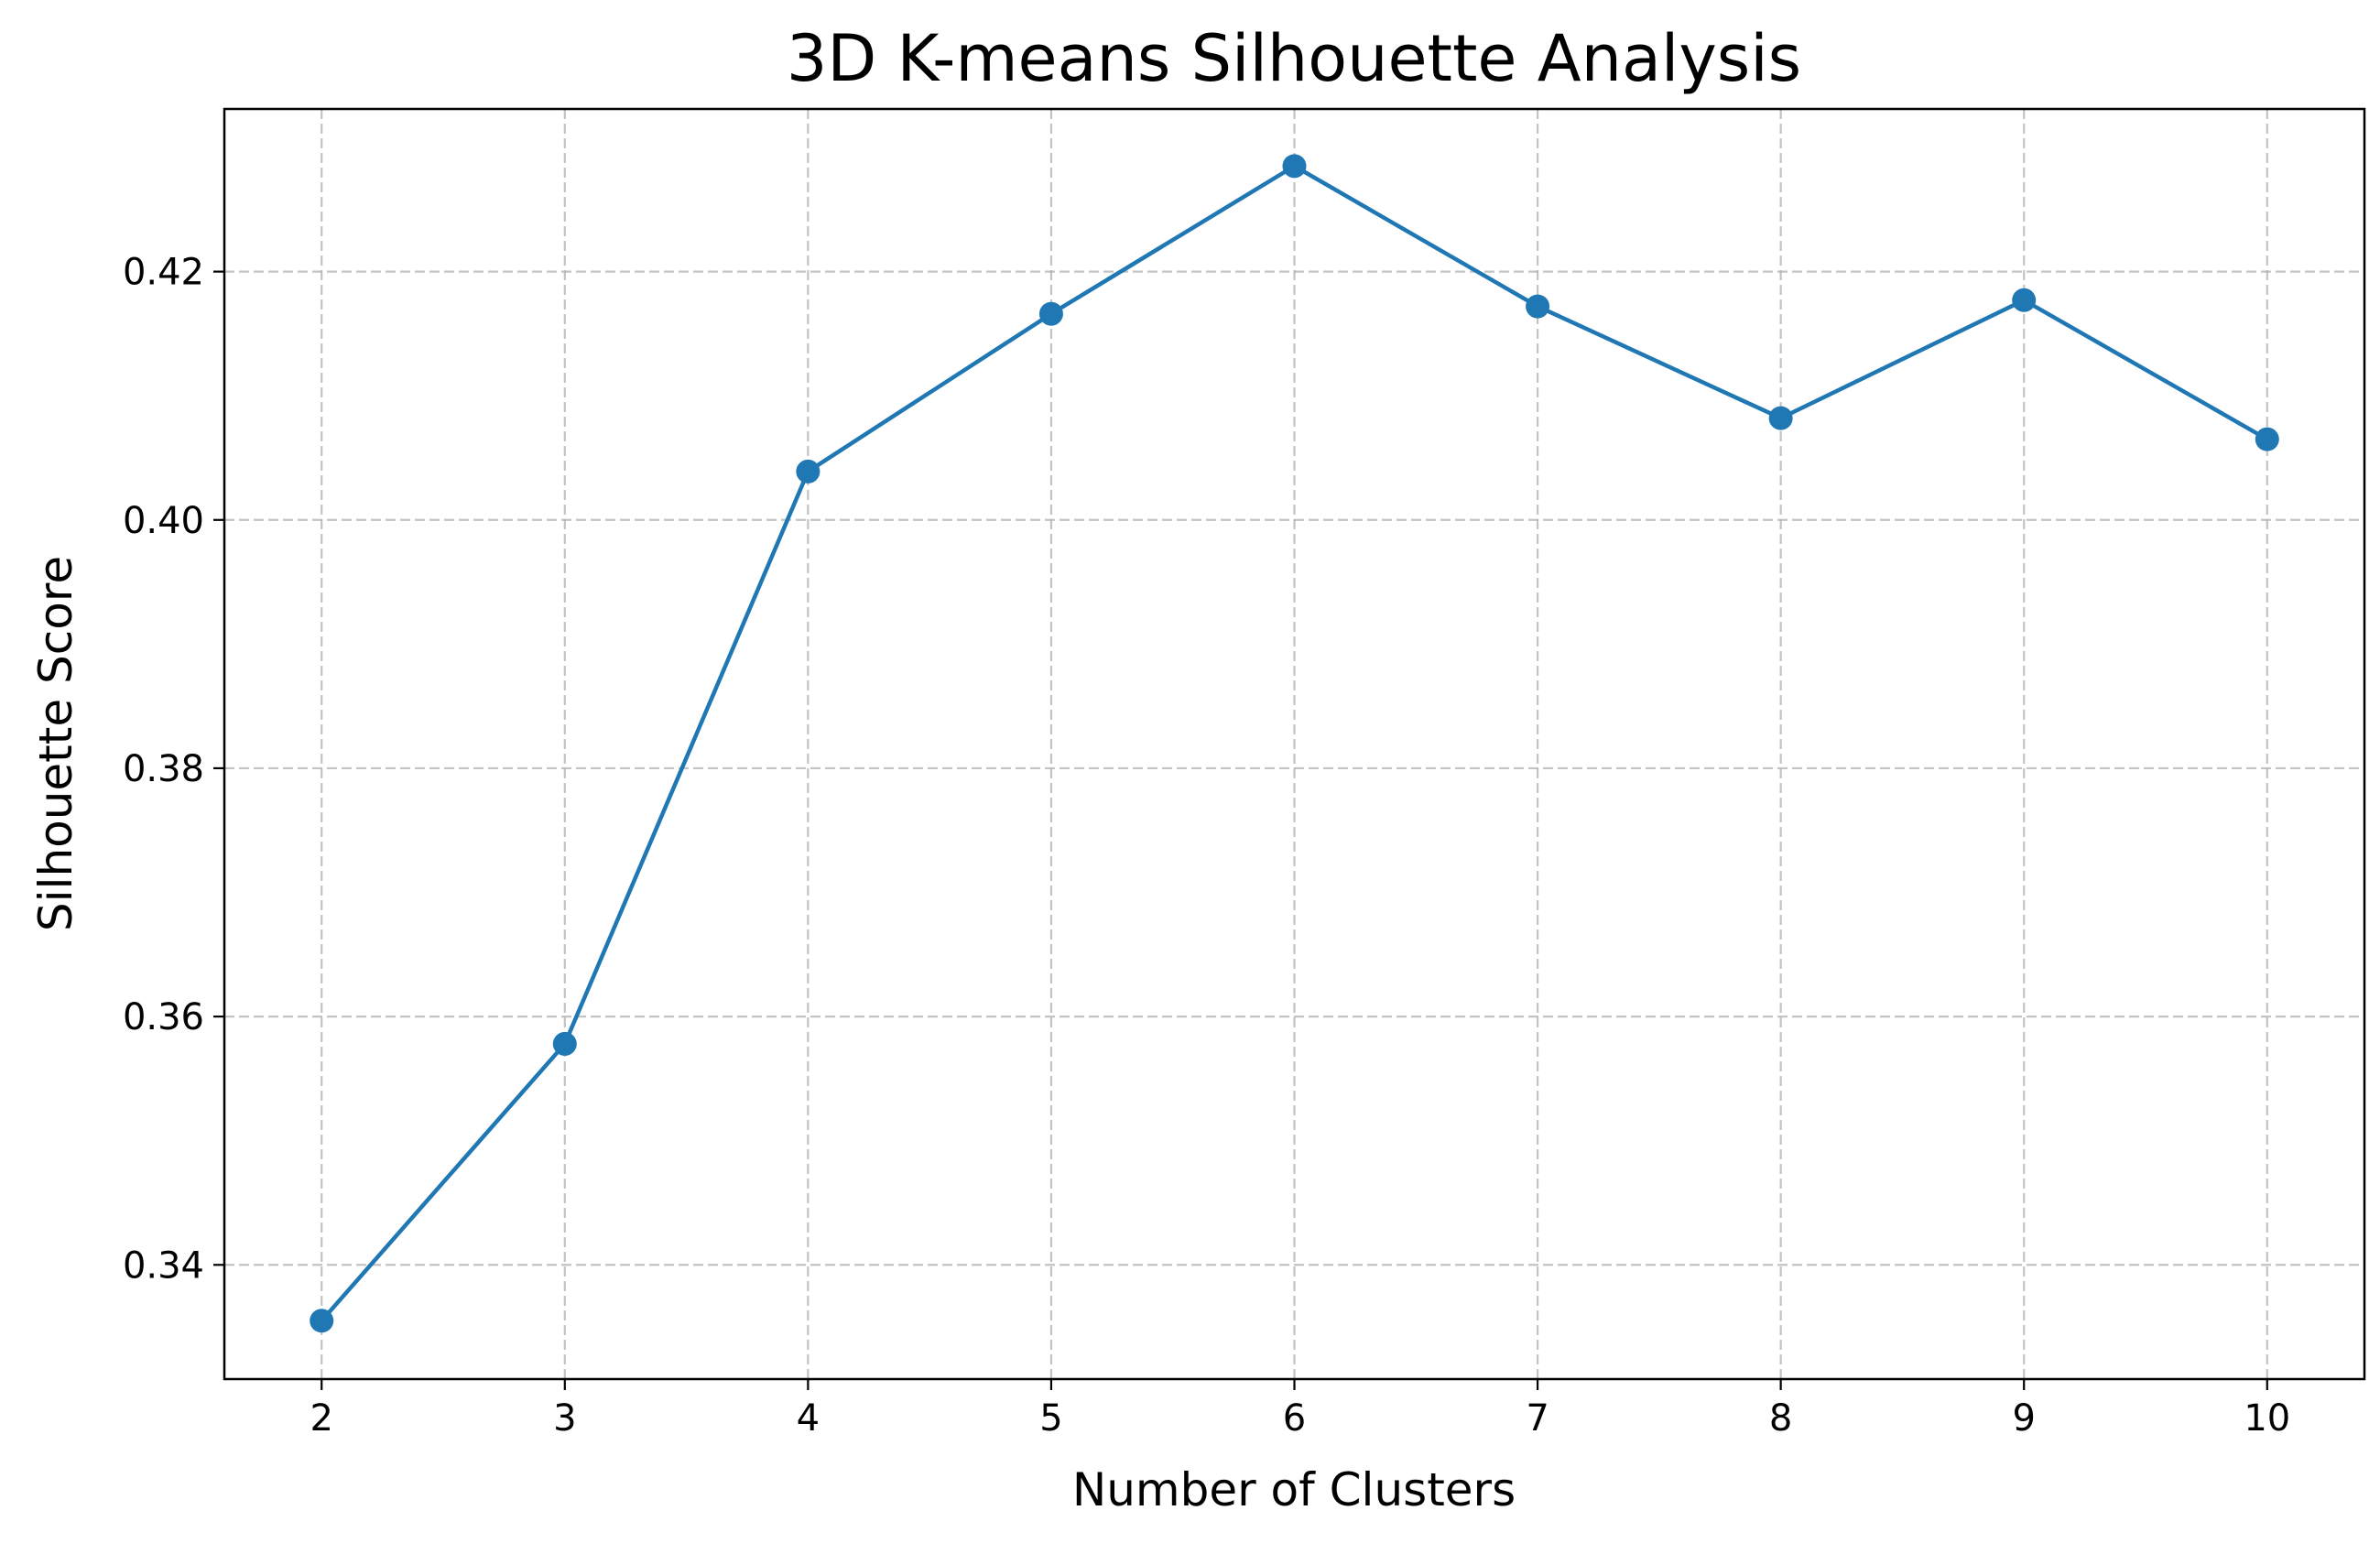  I want to click on x-tick-label: 2, so click(321, 1419).